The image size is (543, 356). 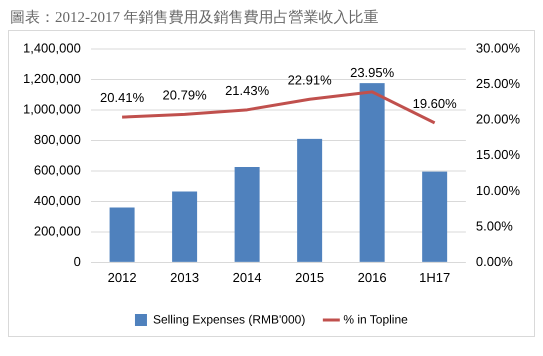 I want to click on legend-label: % in Topline, so click(x=375, y=319).